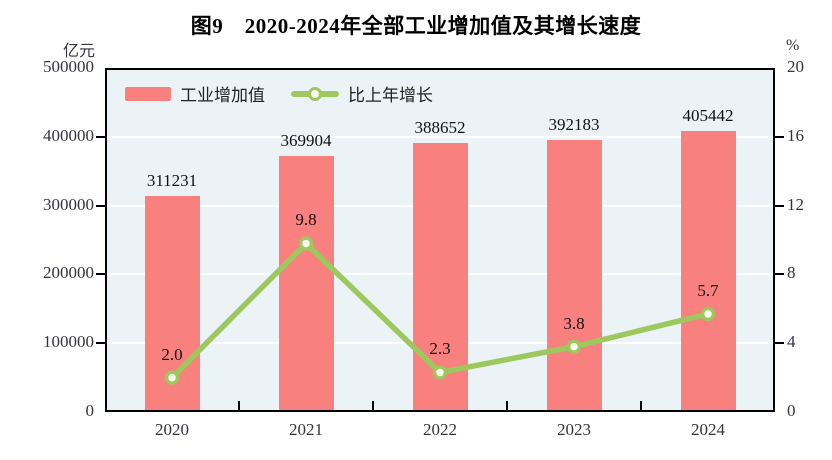 Image resolution: width=832 pixels, height=460 pixels. I want to click on line-value-label: 3.8, so click(574, 323).